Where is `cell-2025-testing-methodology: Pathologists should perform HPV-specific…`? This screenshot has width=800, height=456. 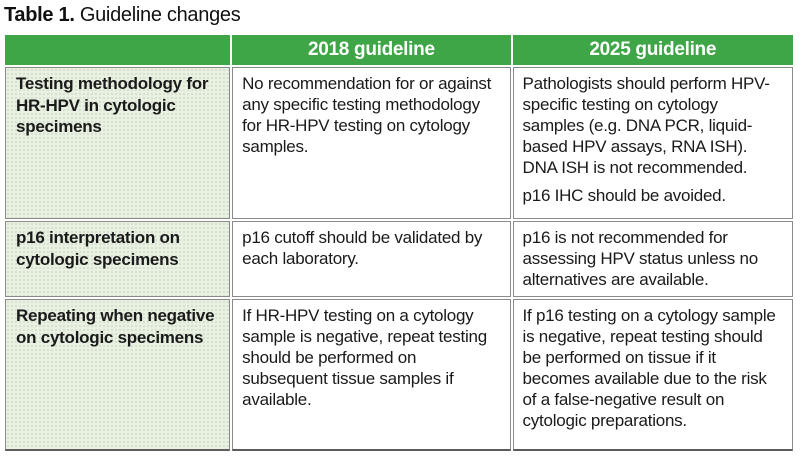 cell-2025-testing-methodology: Pathologists should perform HPV-specific… is located at coordinates (652, 143).